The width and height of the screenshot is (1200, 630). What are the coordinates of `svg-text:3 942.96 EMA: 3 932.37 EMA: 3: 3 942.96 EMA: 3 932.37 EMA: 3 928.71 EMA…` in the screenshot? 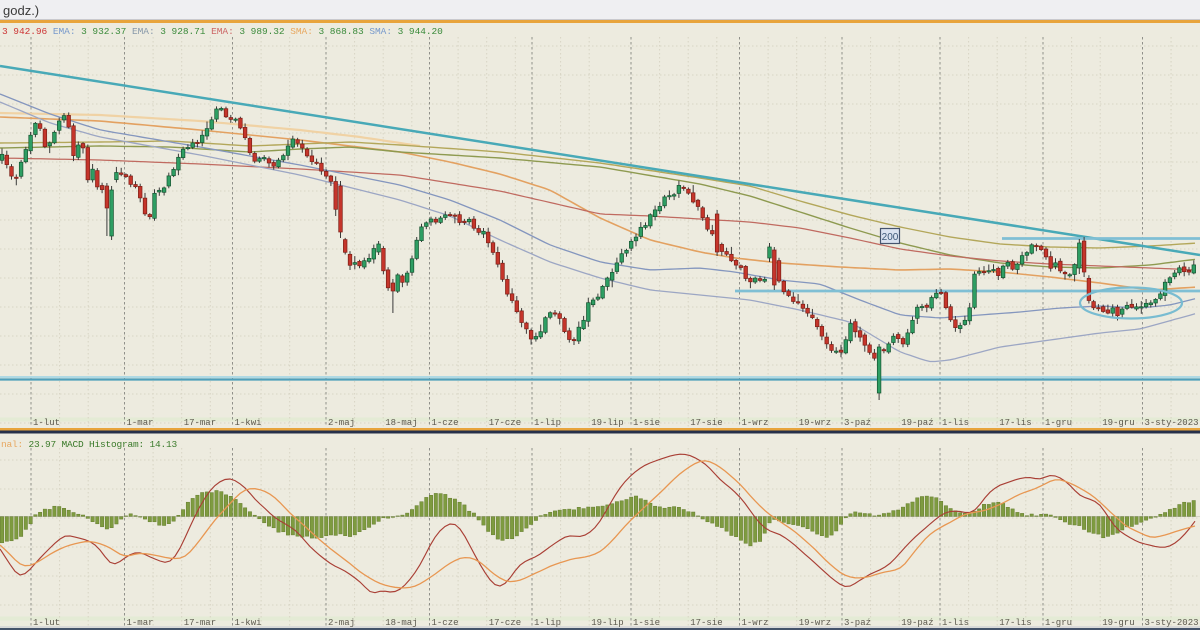 It's located at (222, 31).